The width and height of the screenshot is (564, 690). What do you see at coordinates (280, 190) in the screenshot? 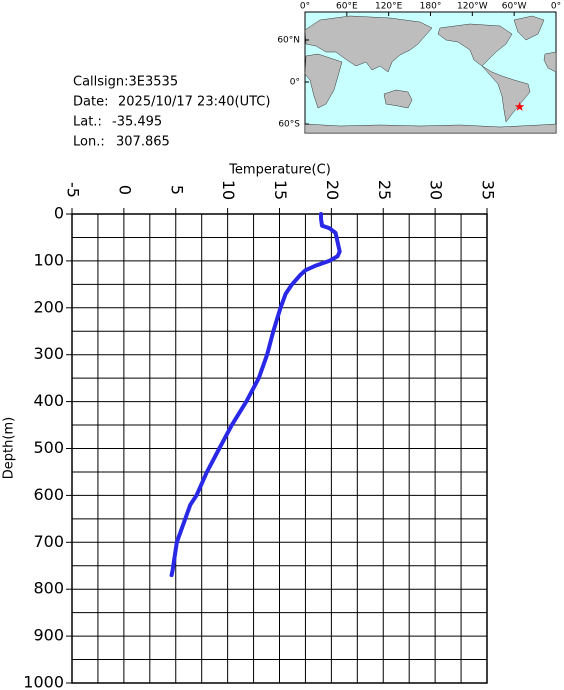
I see `x-tick-label: 15` at bounding box center [280, 190].